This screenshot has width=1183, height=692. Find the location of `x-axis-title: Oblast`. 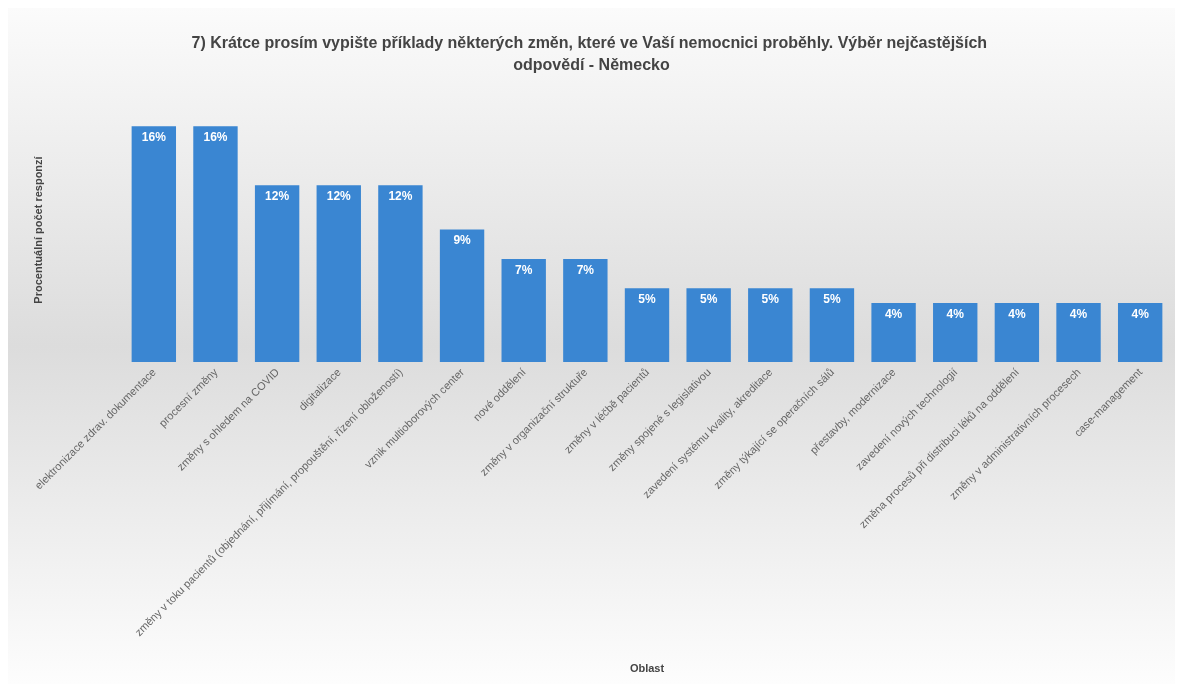

x-axis-title: Oblast is located at coordinates (647, 667).